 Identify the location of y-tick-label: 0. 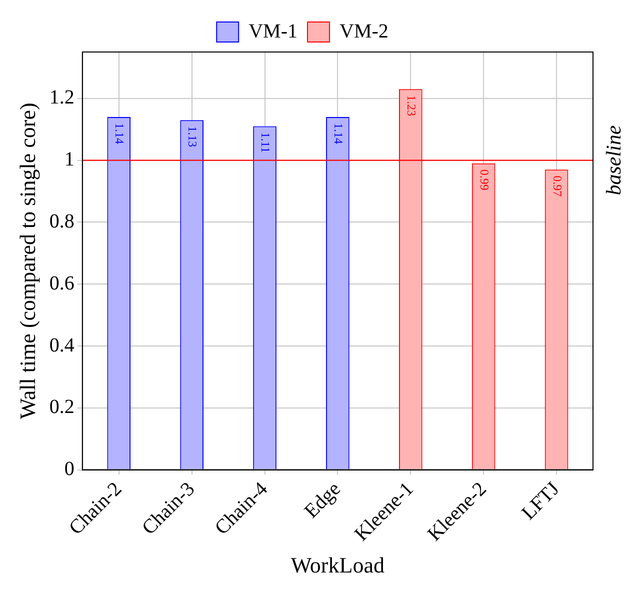
(69, 469).